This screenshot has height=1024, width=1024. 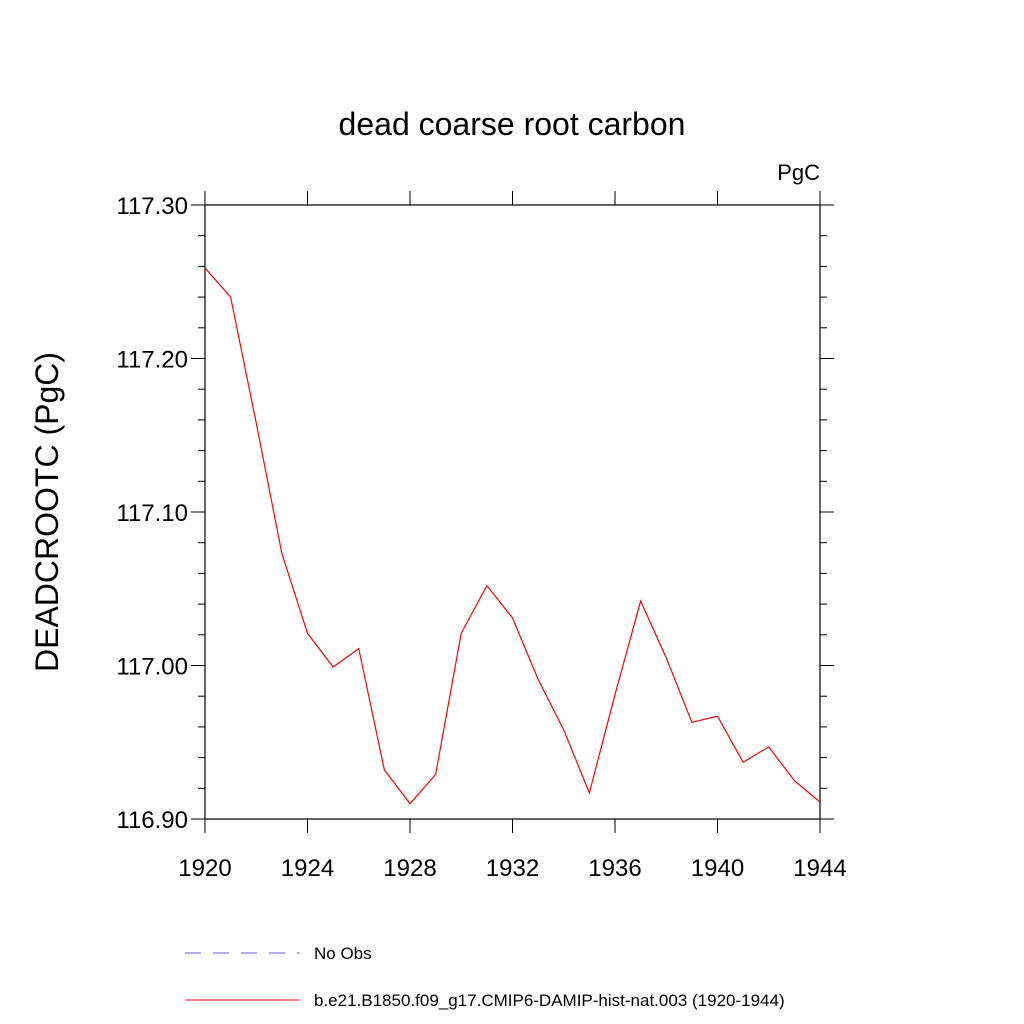 I want to click on chart-title: dead coarse root carbon, so click(x=512, y=124).